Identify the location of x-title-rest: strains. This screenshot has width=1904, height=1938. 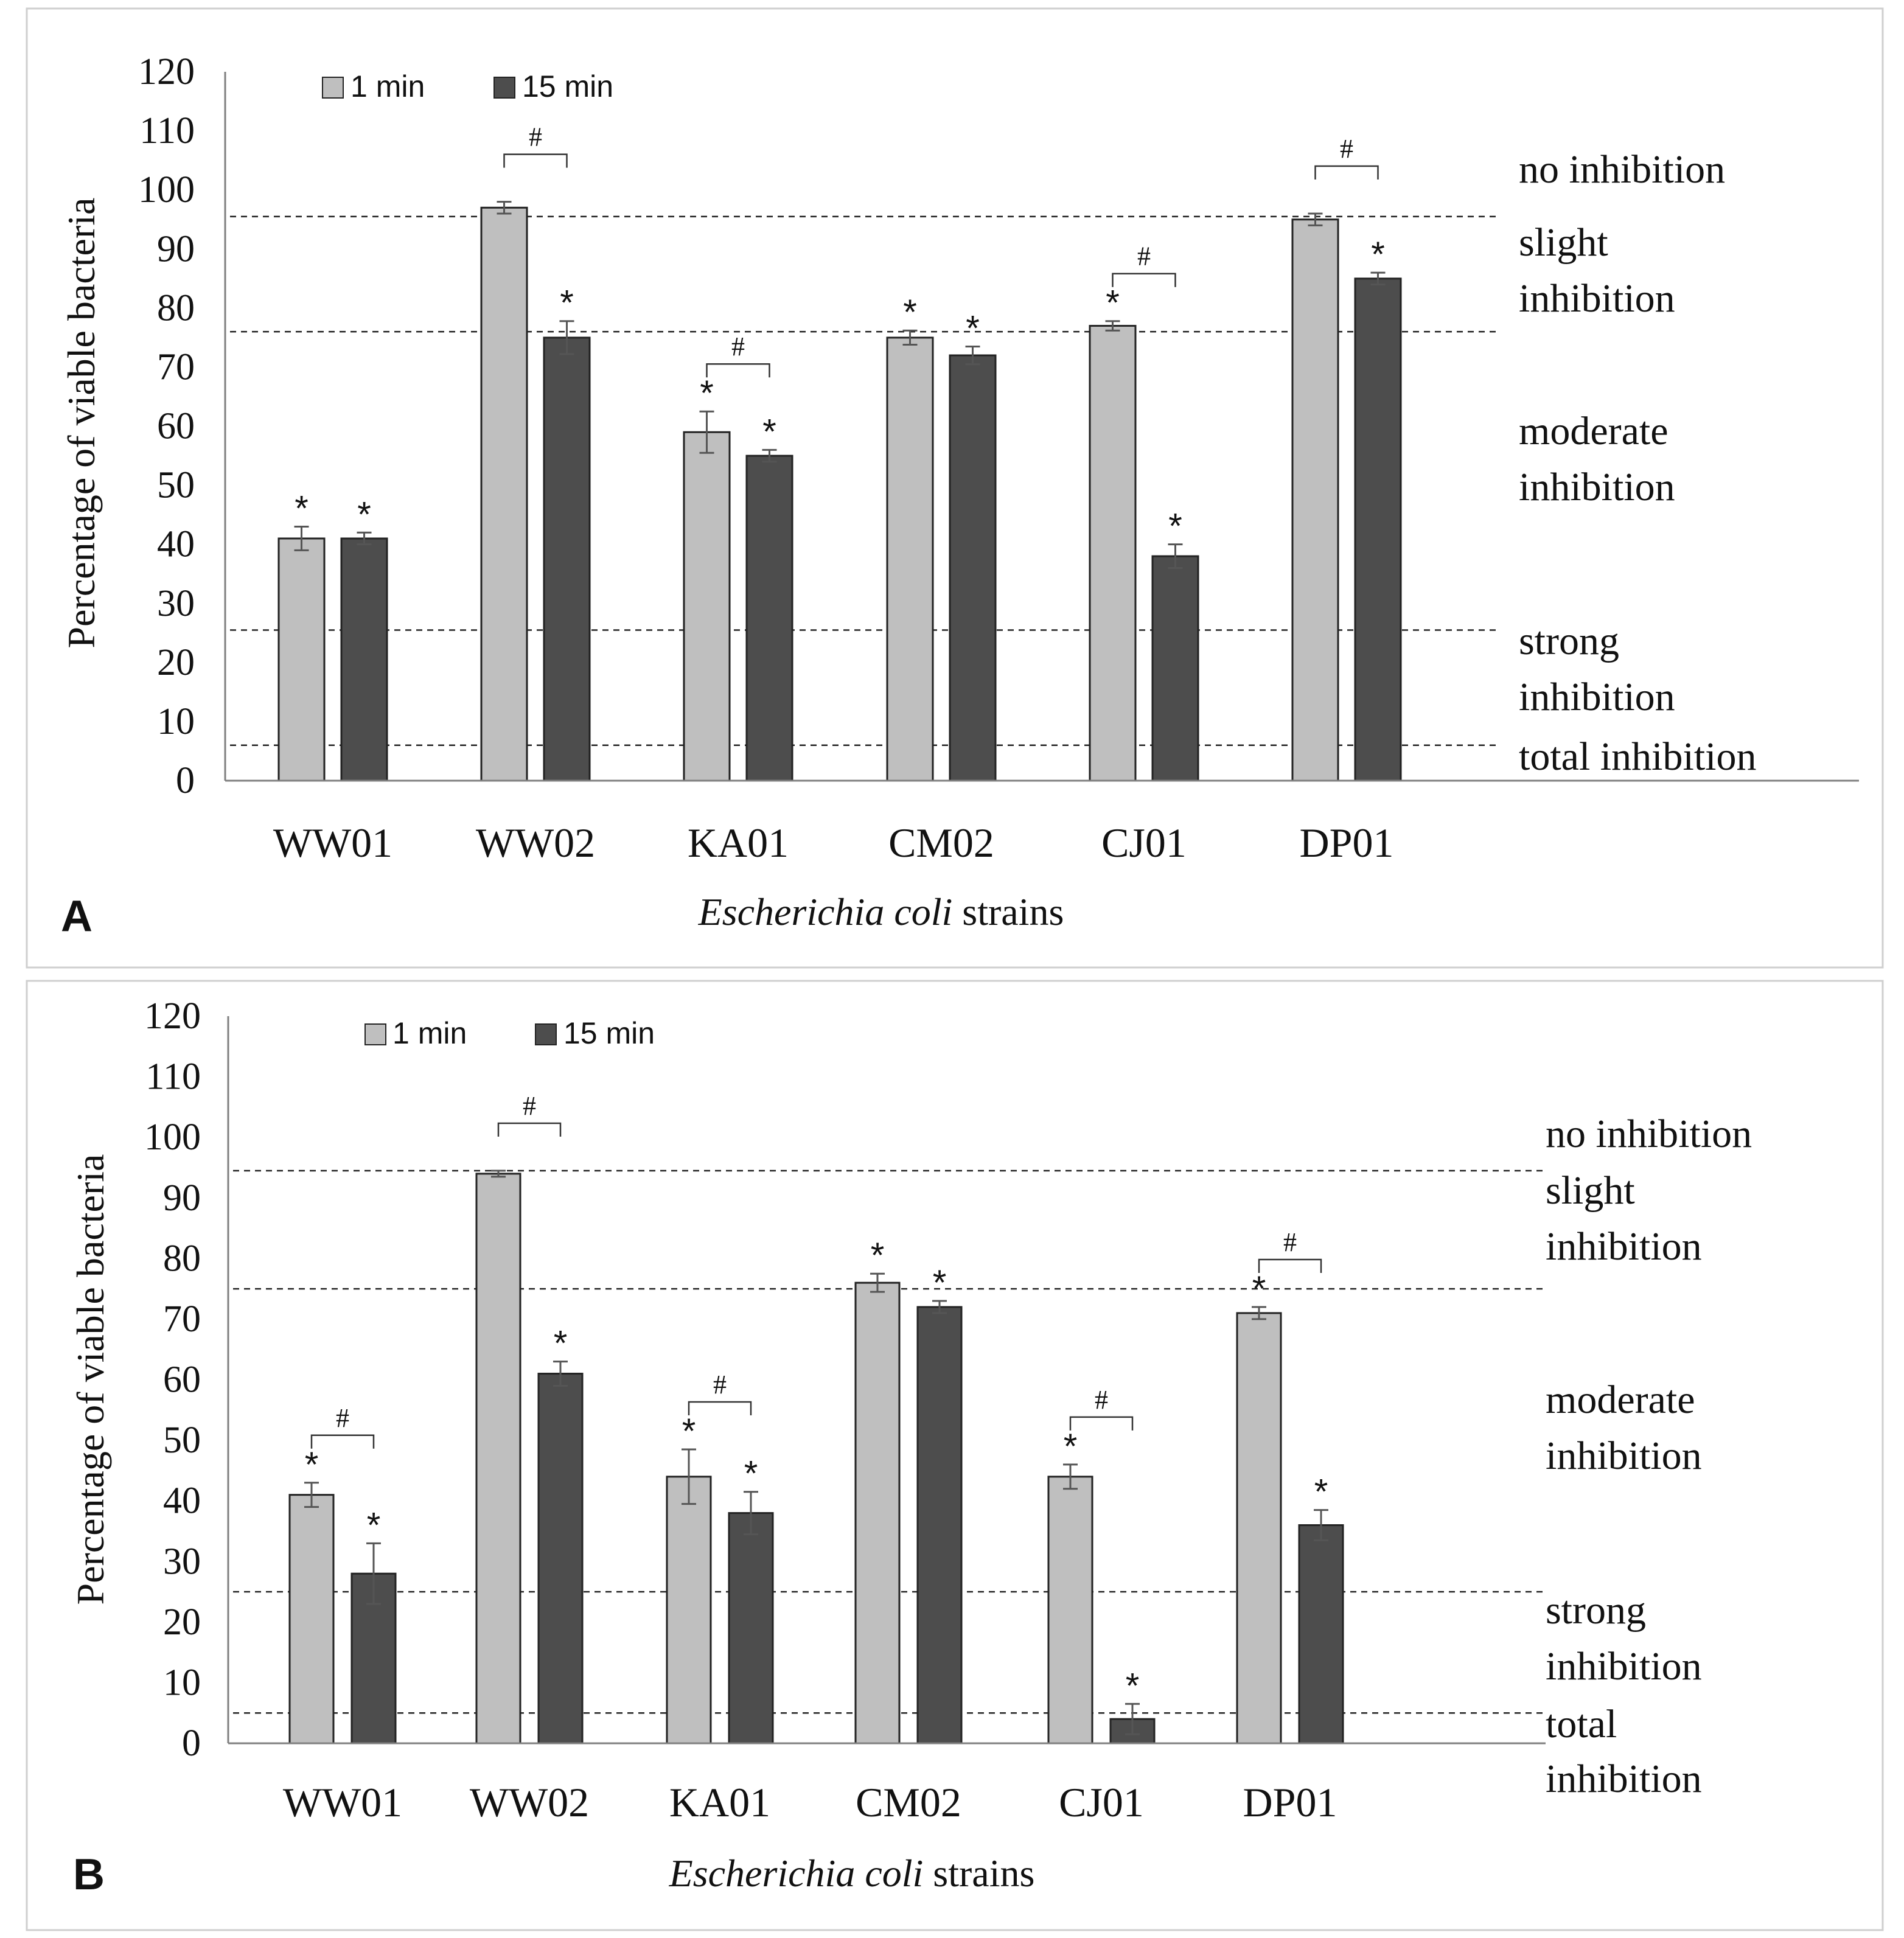
(1008, 912).